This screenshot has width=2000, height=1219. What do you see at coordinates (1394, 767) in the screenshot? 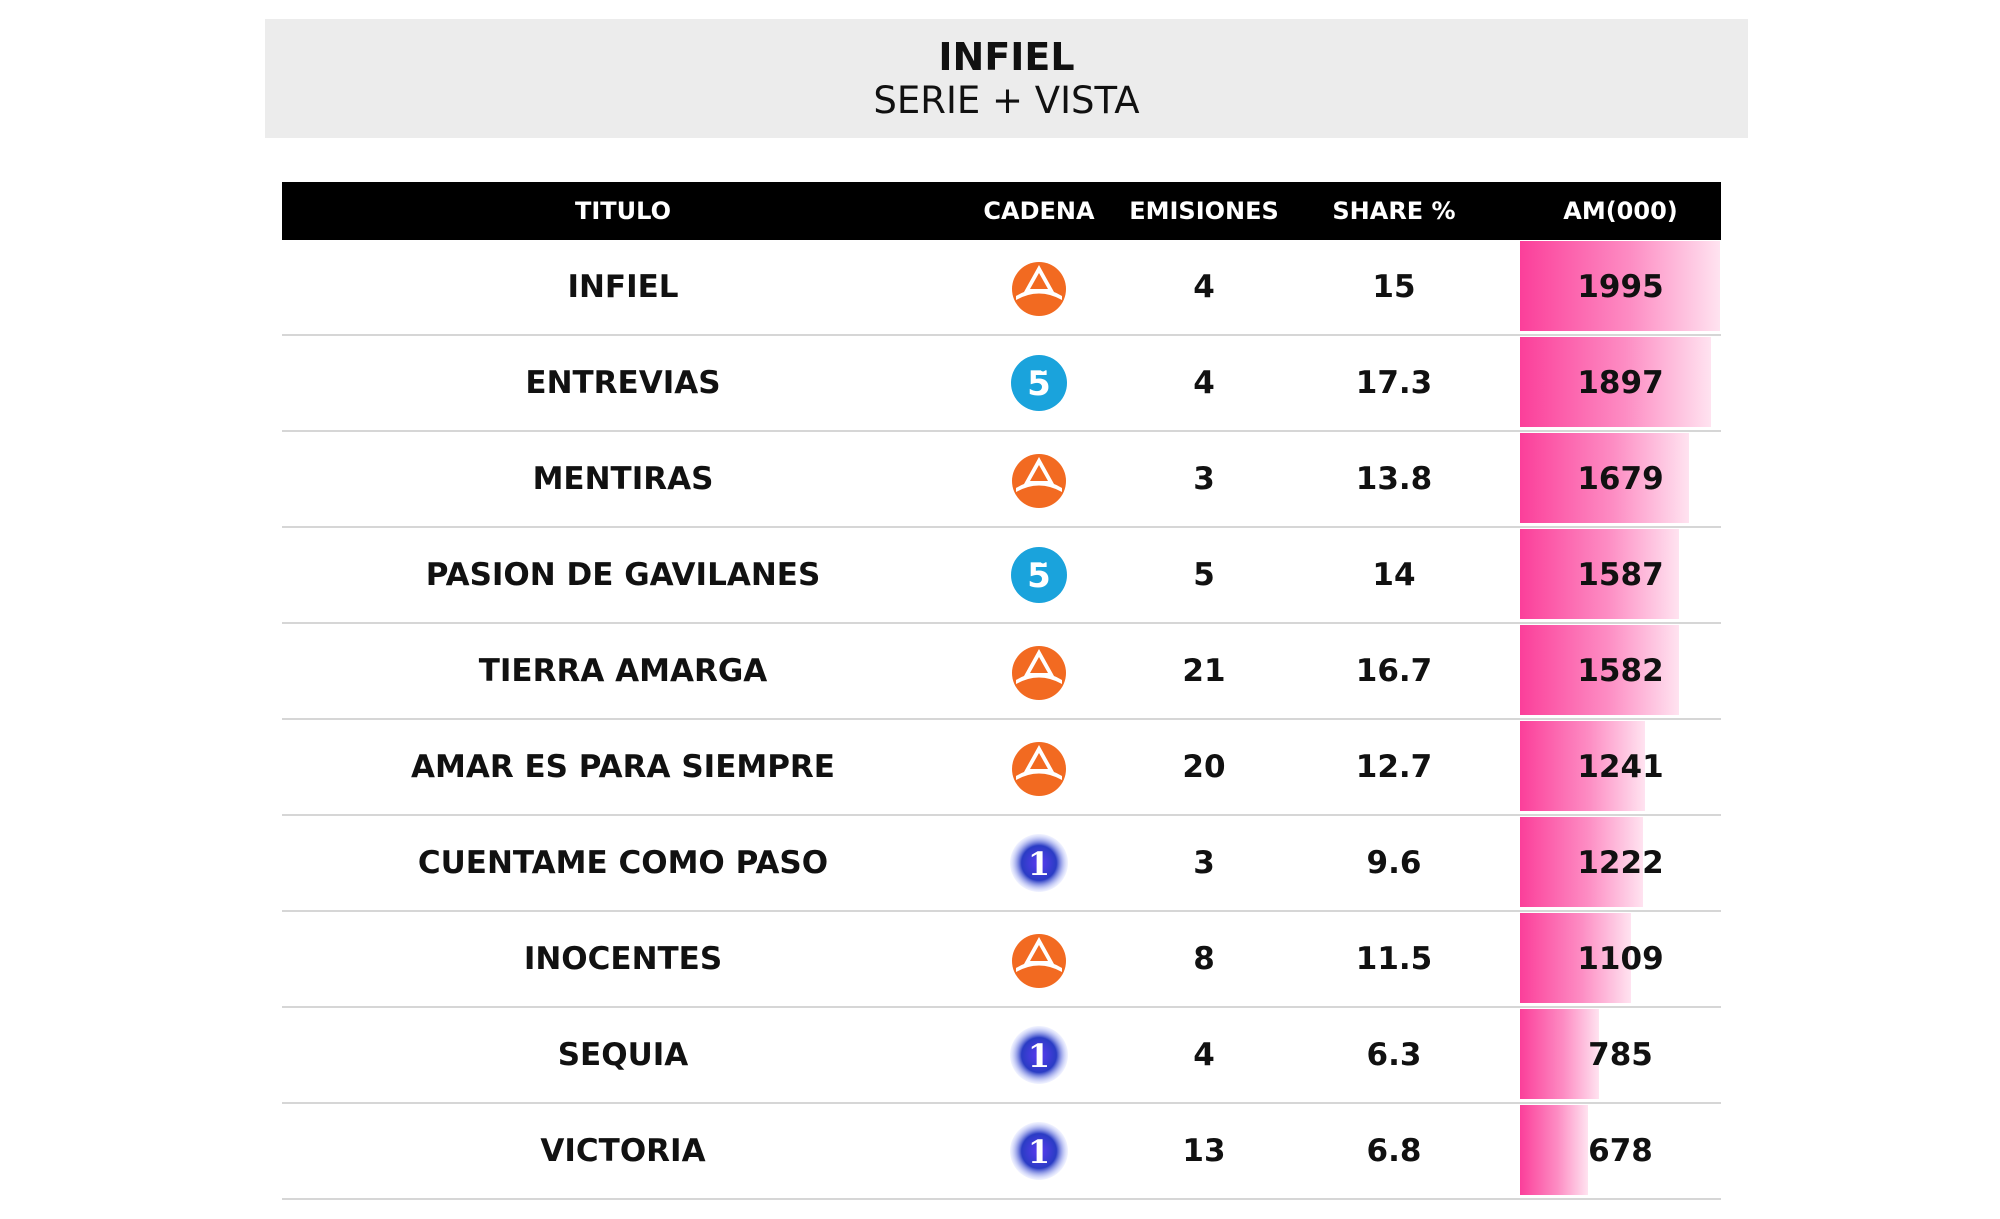
I see `row-share: 12.7` at bounding box center [1394, 767].